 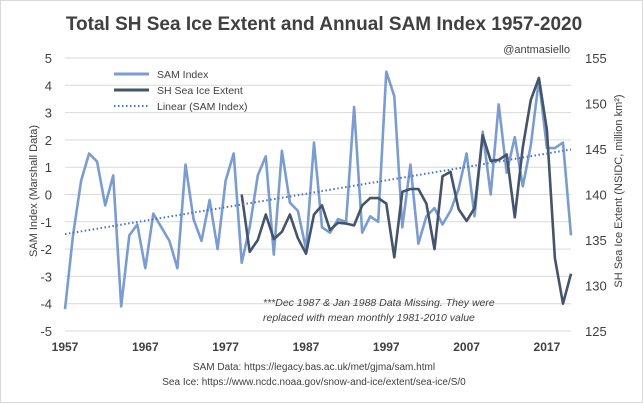 I want to click on right-tick-label: 140, so click(x=596, y=195).